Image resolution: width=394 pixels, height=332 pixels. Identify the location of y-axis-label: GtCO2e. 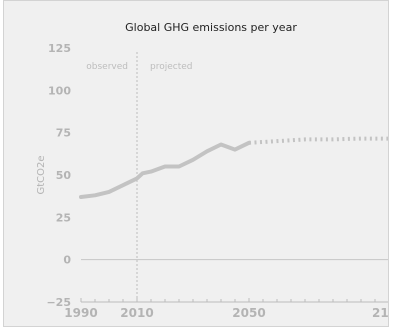
(41, 174).